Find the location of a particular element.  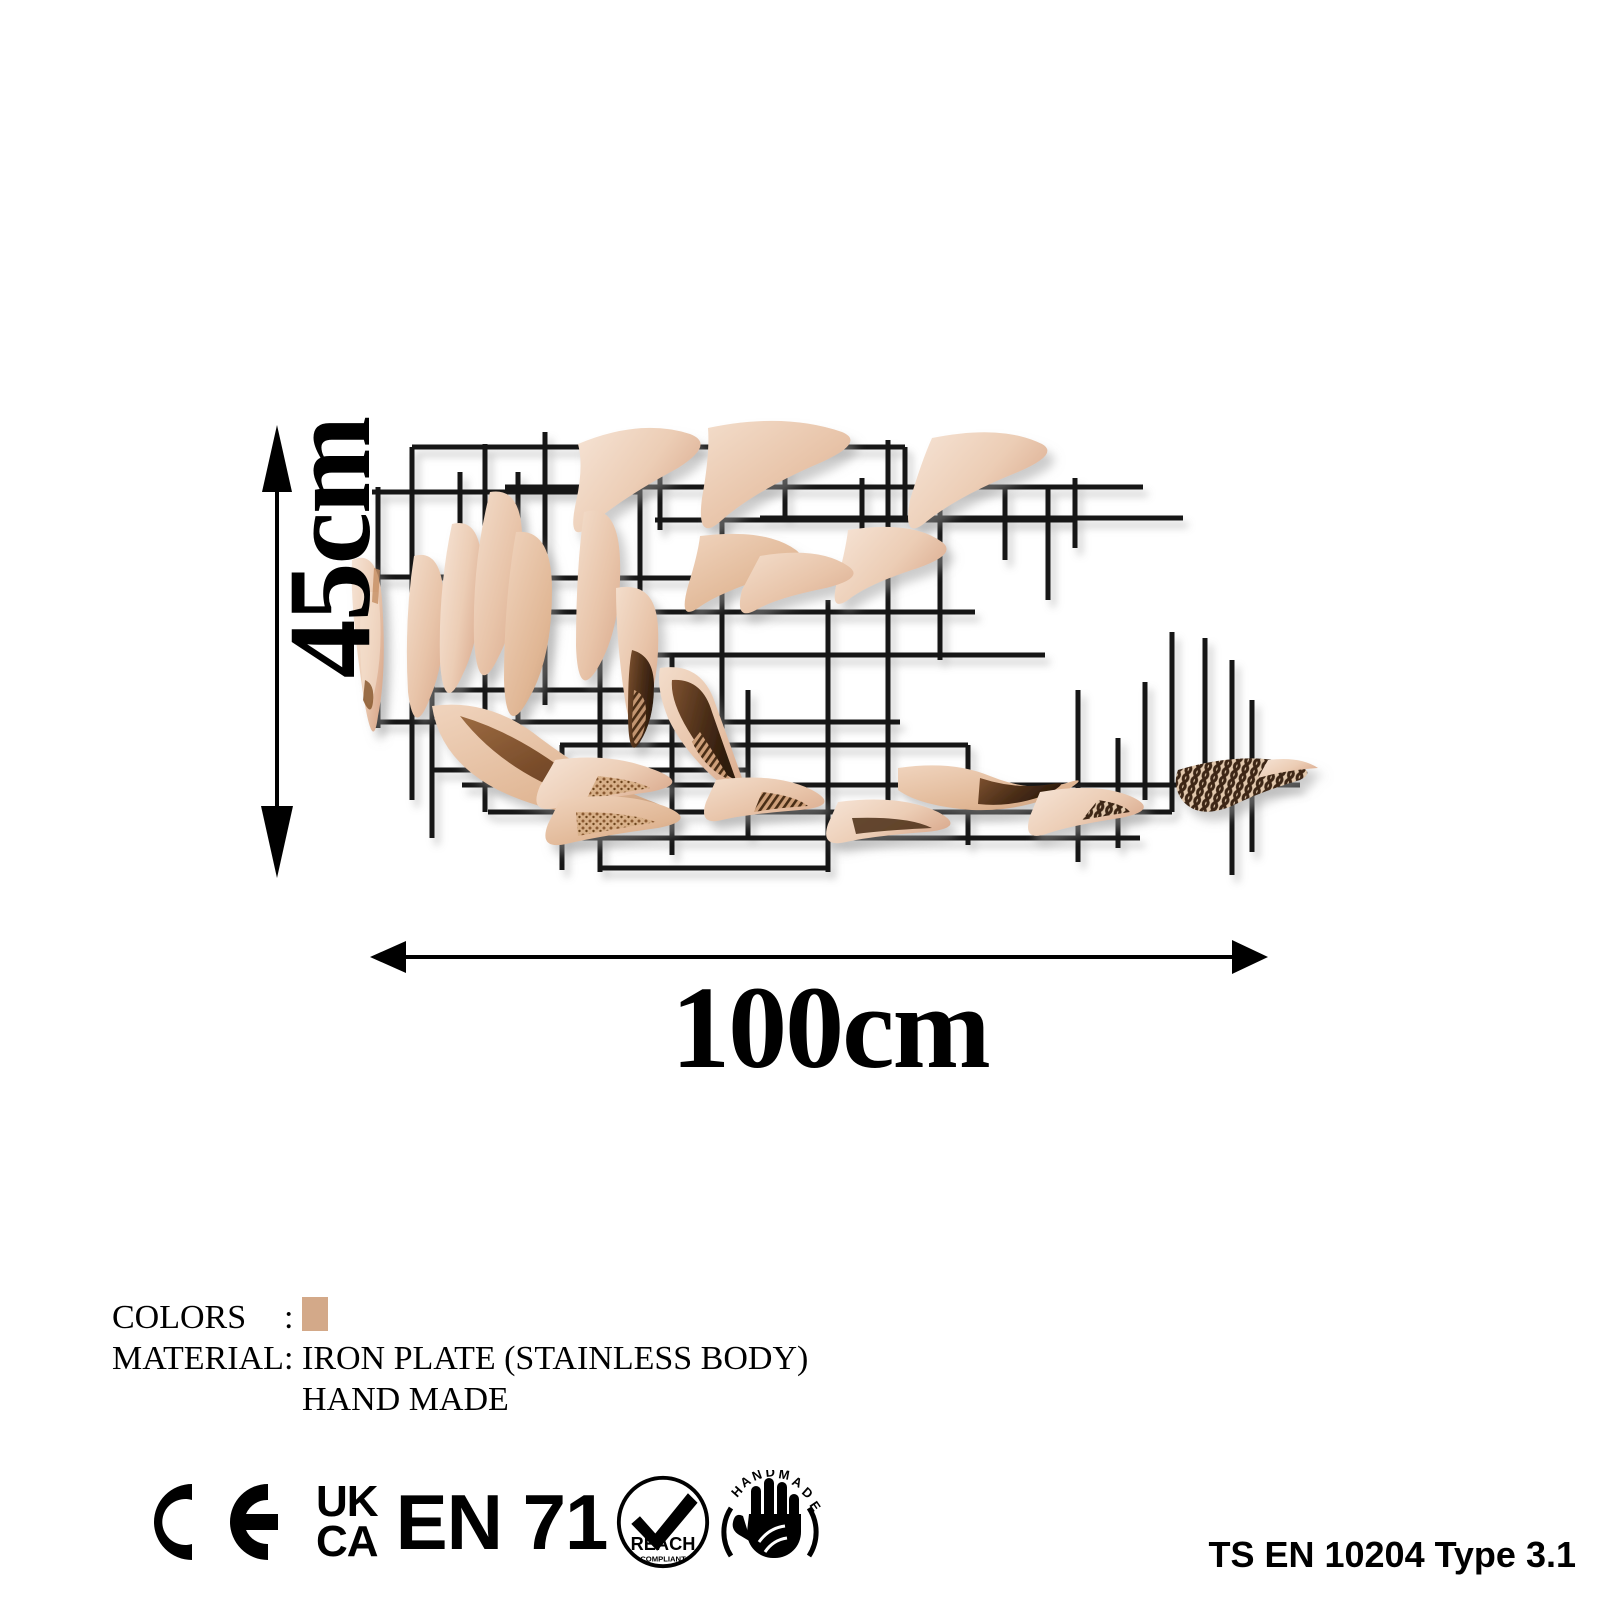

spec-row-material: MATERIAL : IRON PLATE (STAINLESS BODY) is located at coordinates (460, 1358).